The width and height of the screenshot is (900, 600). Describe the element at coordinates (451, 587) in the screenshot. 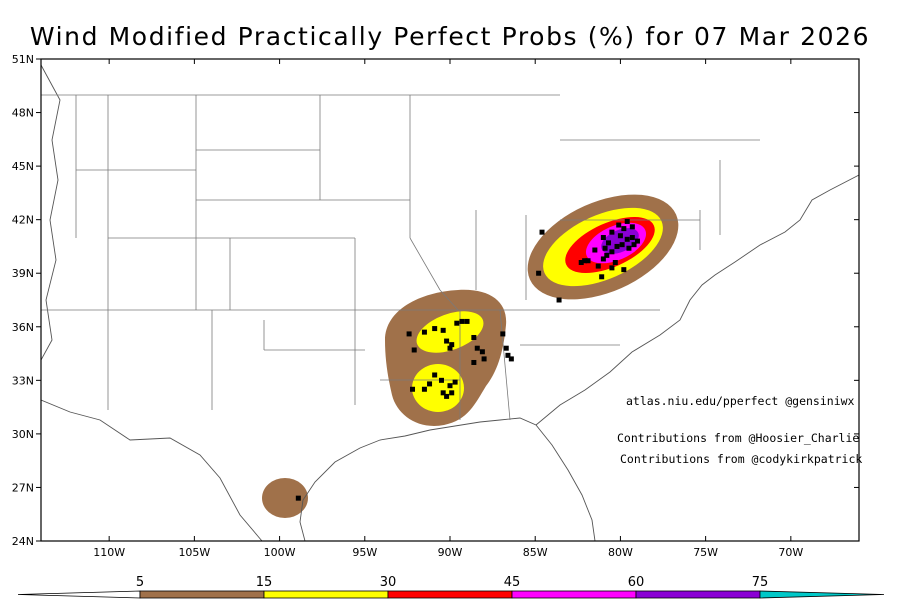

I see `colorbar: 5 15 30 45 60 75` at that location.